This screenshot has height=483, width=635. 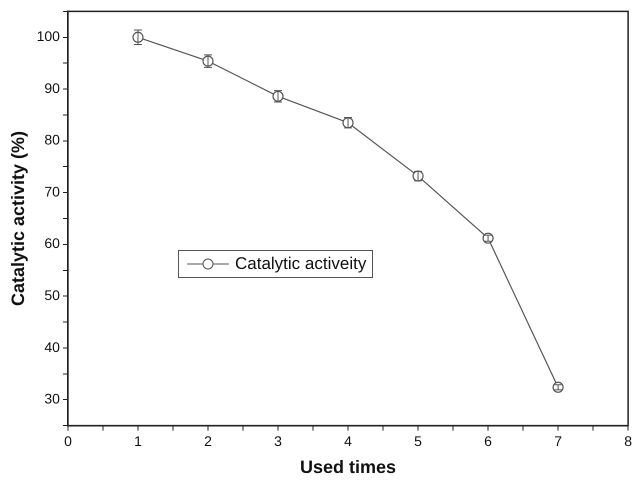 I want to click on y-tick-label: 50, so click(x=52, y=295).